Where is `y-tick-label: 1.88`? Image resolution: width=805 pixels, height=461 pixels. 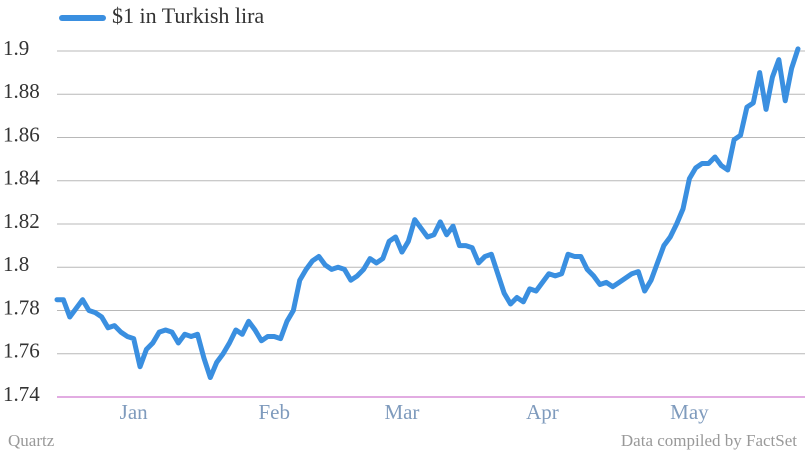
y-tick-label: 1.88 is located at coordinates (21, 91).